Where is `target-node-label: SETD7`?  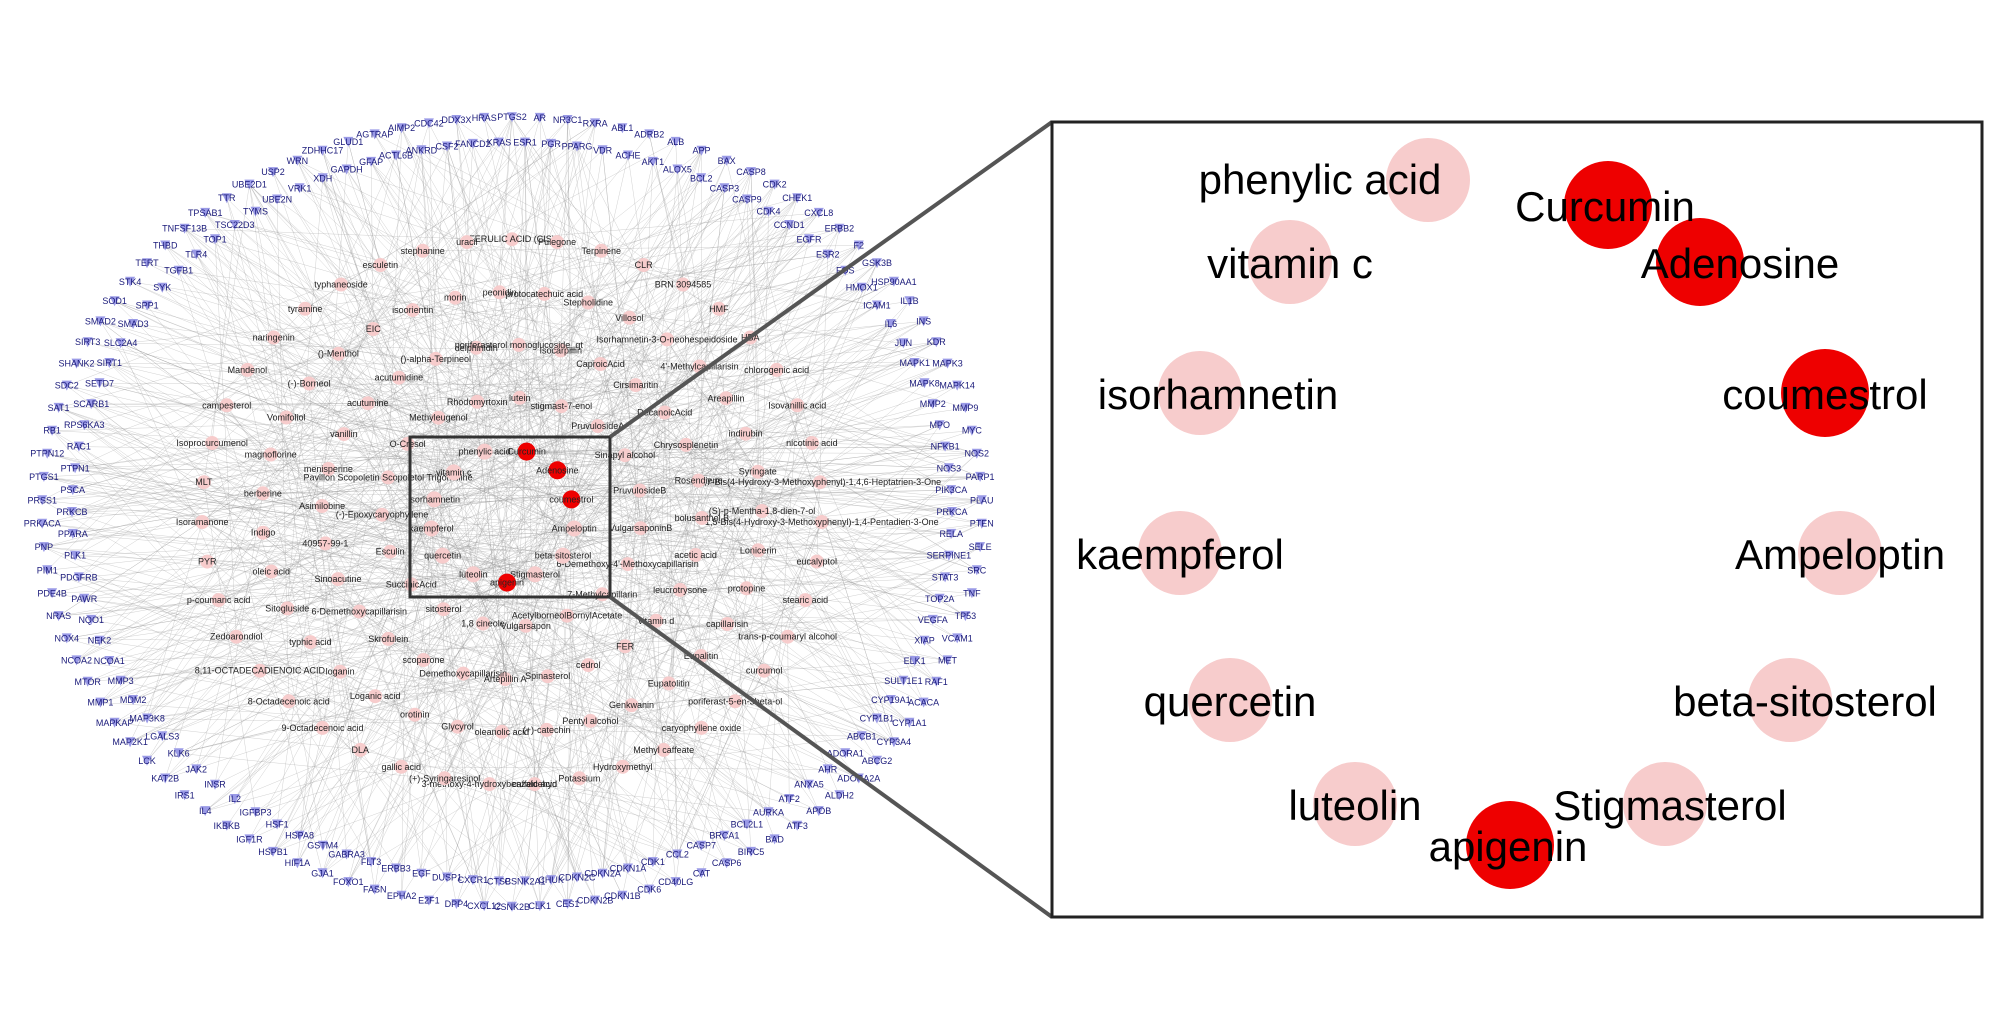
target-node-label: SETD7 is located at coordinates (99, 383).